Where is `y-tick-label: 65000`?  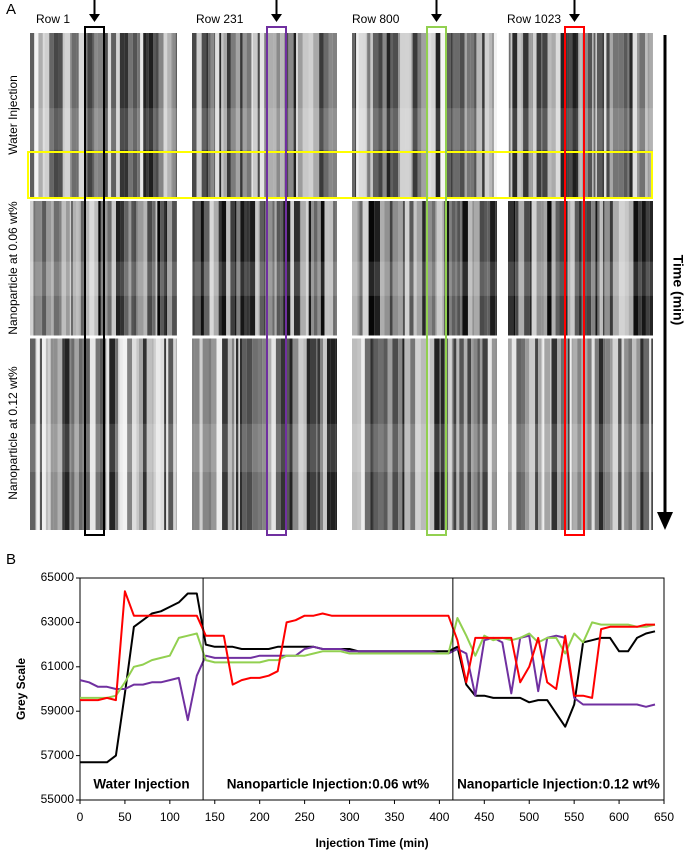 y-tick-label: 65000 is located at coordinates (58, 577).